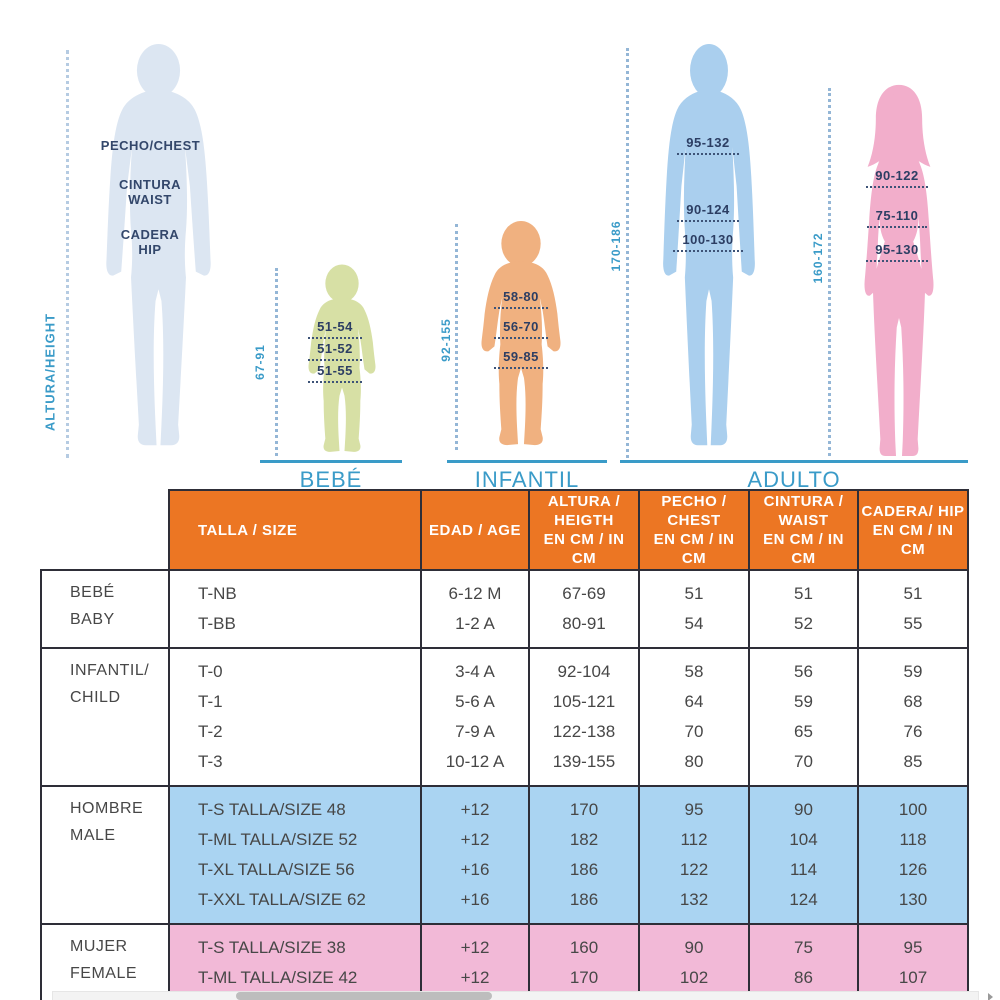 This screenshot has width=1000, height=1000. Describe the element at coordinates (335, 372) in the screenshot. I see `baby-hip-measure: 51-55` at that location.